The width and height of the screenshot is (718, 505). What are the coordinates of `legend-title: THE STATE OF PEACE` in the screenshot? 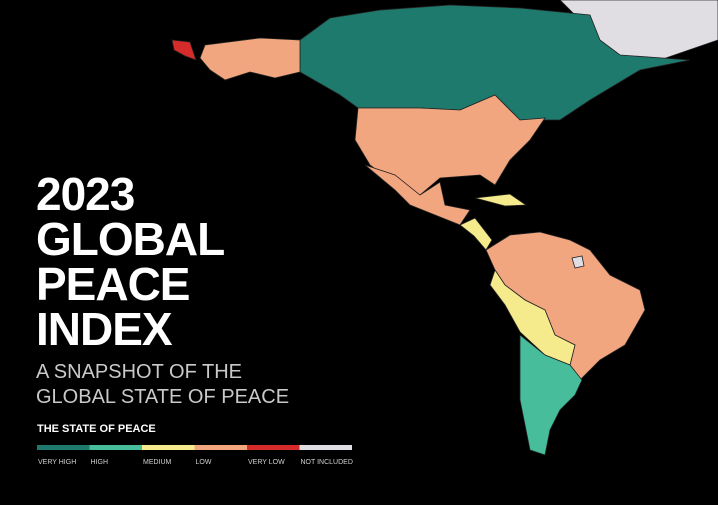 It's located at (96, 429).